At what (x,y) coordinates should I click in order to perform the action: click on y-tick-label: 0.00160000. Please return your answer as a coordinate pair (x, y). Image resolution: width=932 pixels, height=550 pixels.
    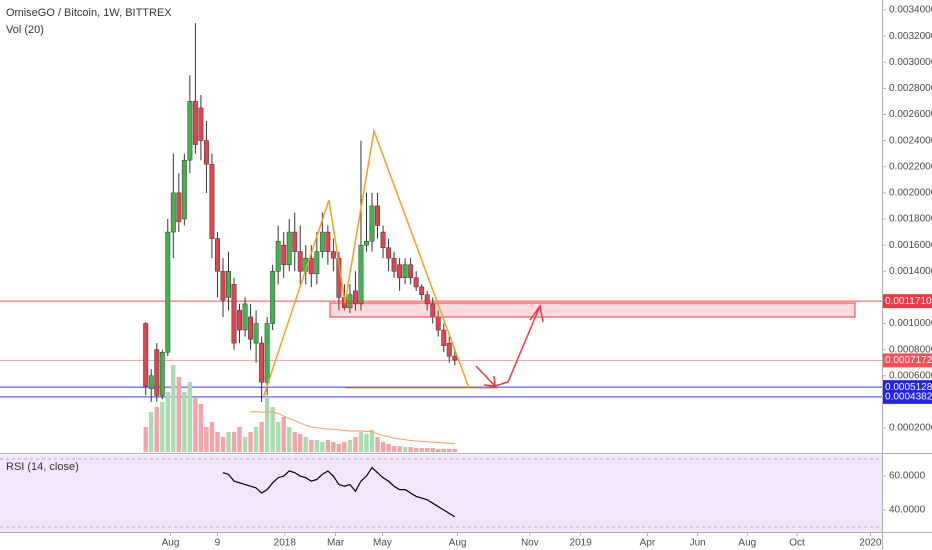
    Looking at the image, I should click on (910, 245).